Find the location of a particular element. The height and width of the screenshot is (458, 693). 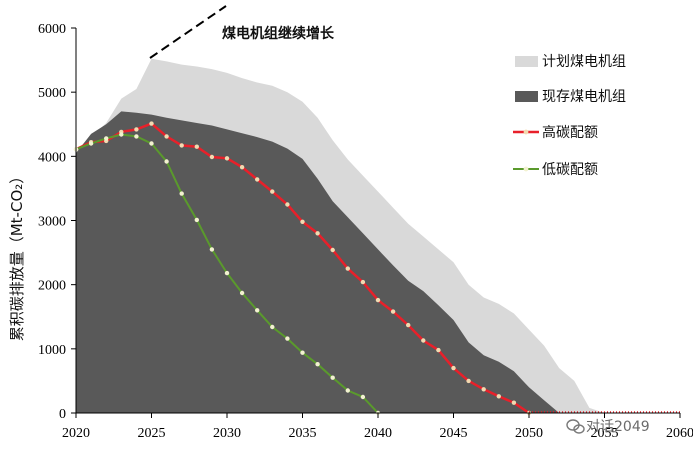

y-tick-label-5: 5000 is located at coordinates (52, 93).